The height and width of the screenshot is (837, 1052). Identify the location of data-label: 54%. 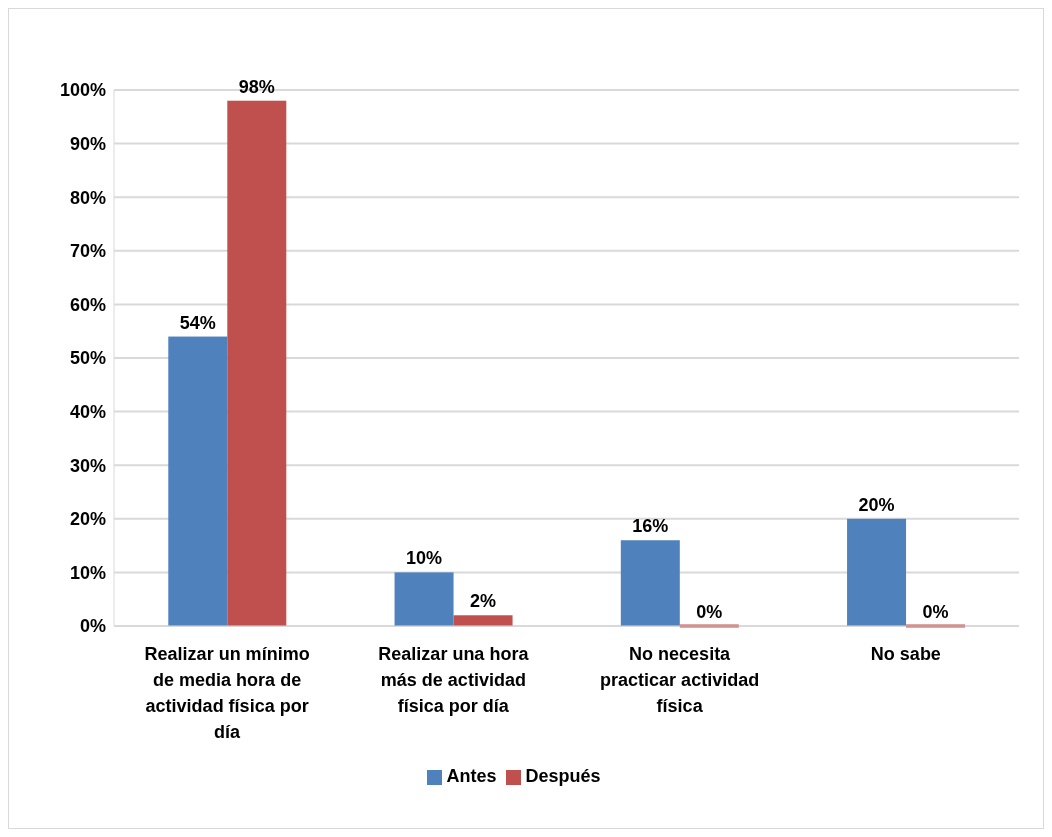
(197, 322).